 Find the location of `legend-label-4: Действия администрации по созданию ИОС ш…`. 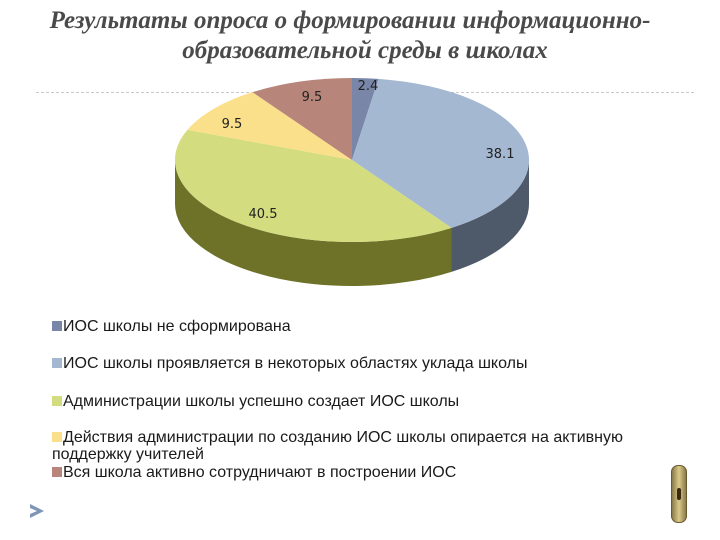

legend-label-4: Действия администрации по созданию ИОС ш… is located at coordinates (338, 446).